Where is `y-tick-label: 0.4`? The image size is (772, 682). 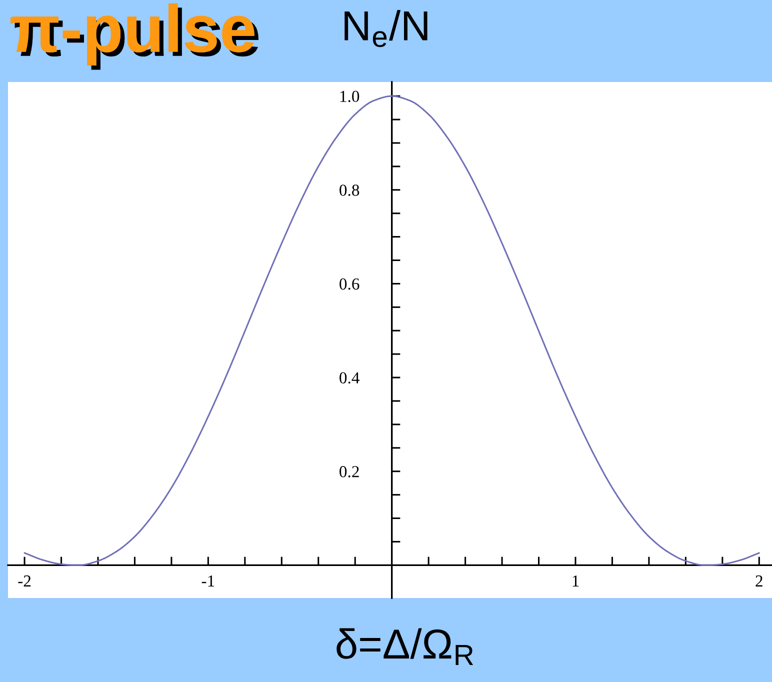
y-tick-label: 0.4 is located at coordinates (350, 378).